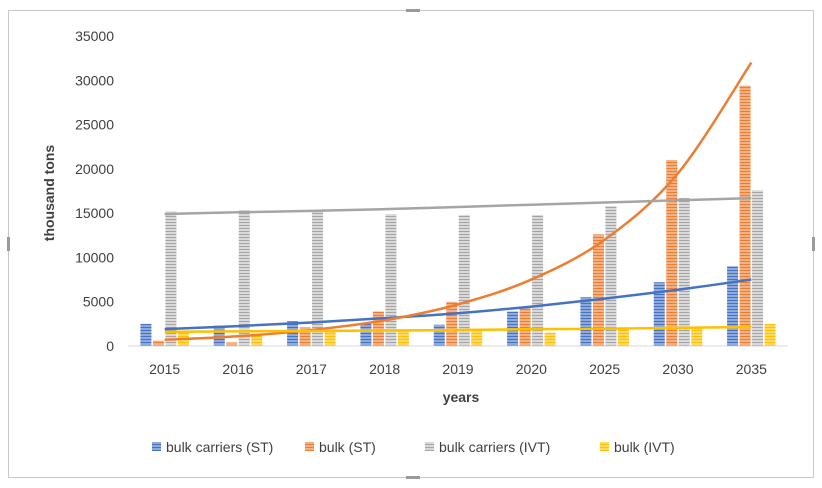 The height and width of the screenshot is (488, 822). I want to click on bar-bulk-carriers-ivt-2025, so click(611, 276).